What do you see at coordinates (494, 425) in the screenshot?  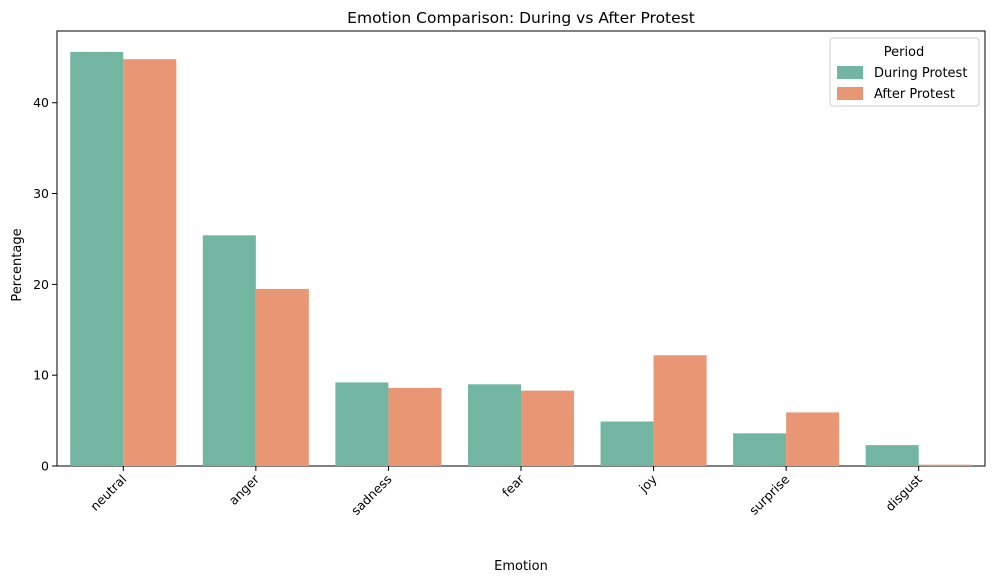 I see `bar-fear-during` at bounding box center [494, 425].